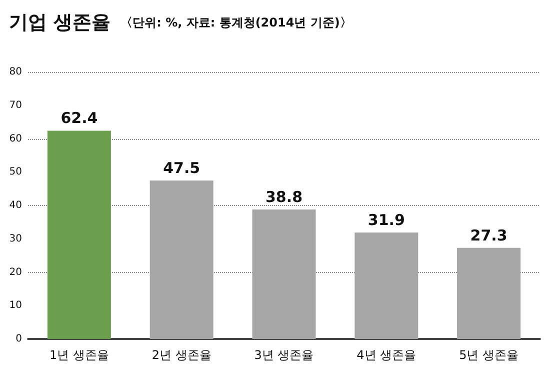 This screenshot has height=367, width=550. I want to click on data-label: 27.3, so click(489, 235).